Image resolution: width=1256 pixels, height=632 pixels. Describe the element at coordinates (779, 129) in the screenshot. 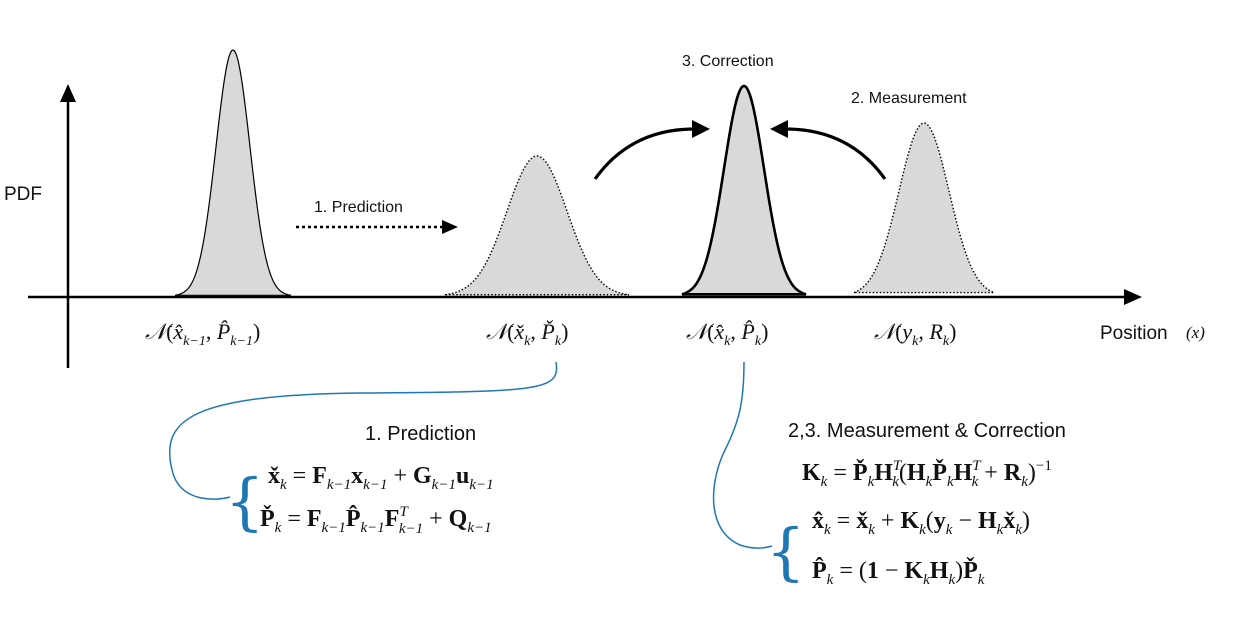

I see `measurement-arrow-right-head` at that location.